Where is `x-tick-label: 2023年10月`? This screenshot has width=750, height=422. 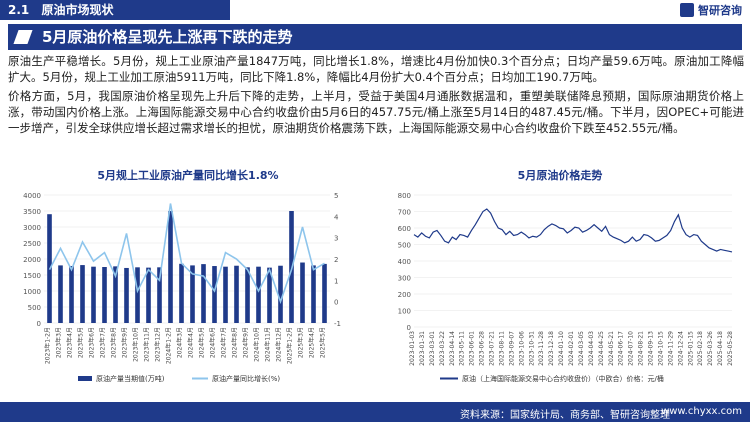
x-tick-label: 2023年10月 is located at coordinates (136, 344).